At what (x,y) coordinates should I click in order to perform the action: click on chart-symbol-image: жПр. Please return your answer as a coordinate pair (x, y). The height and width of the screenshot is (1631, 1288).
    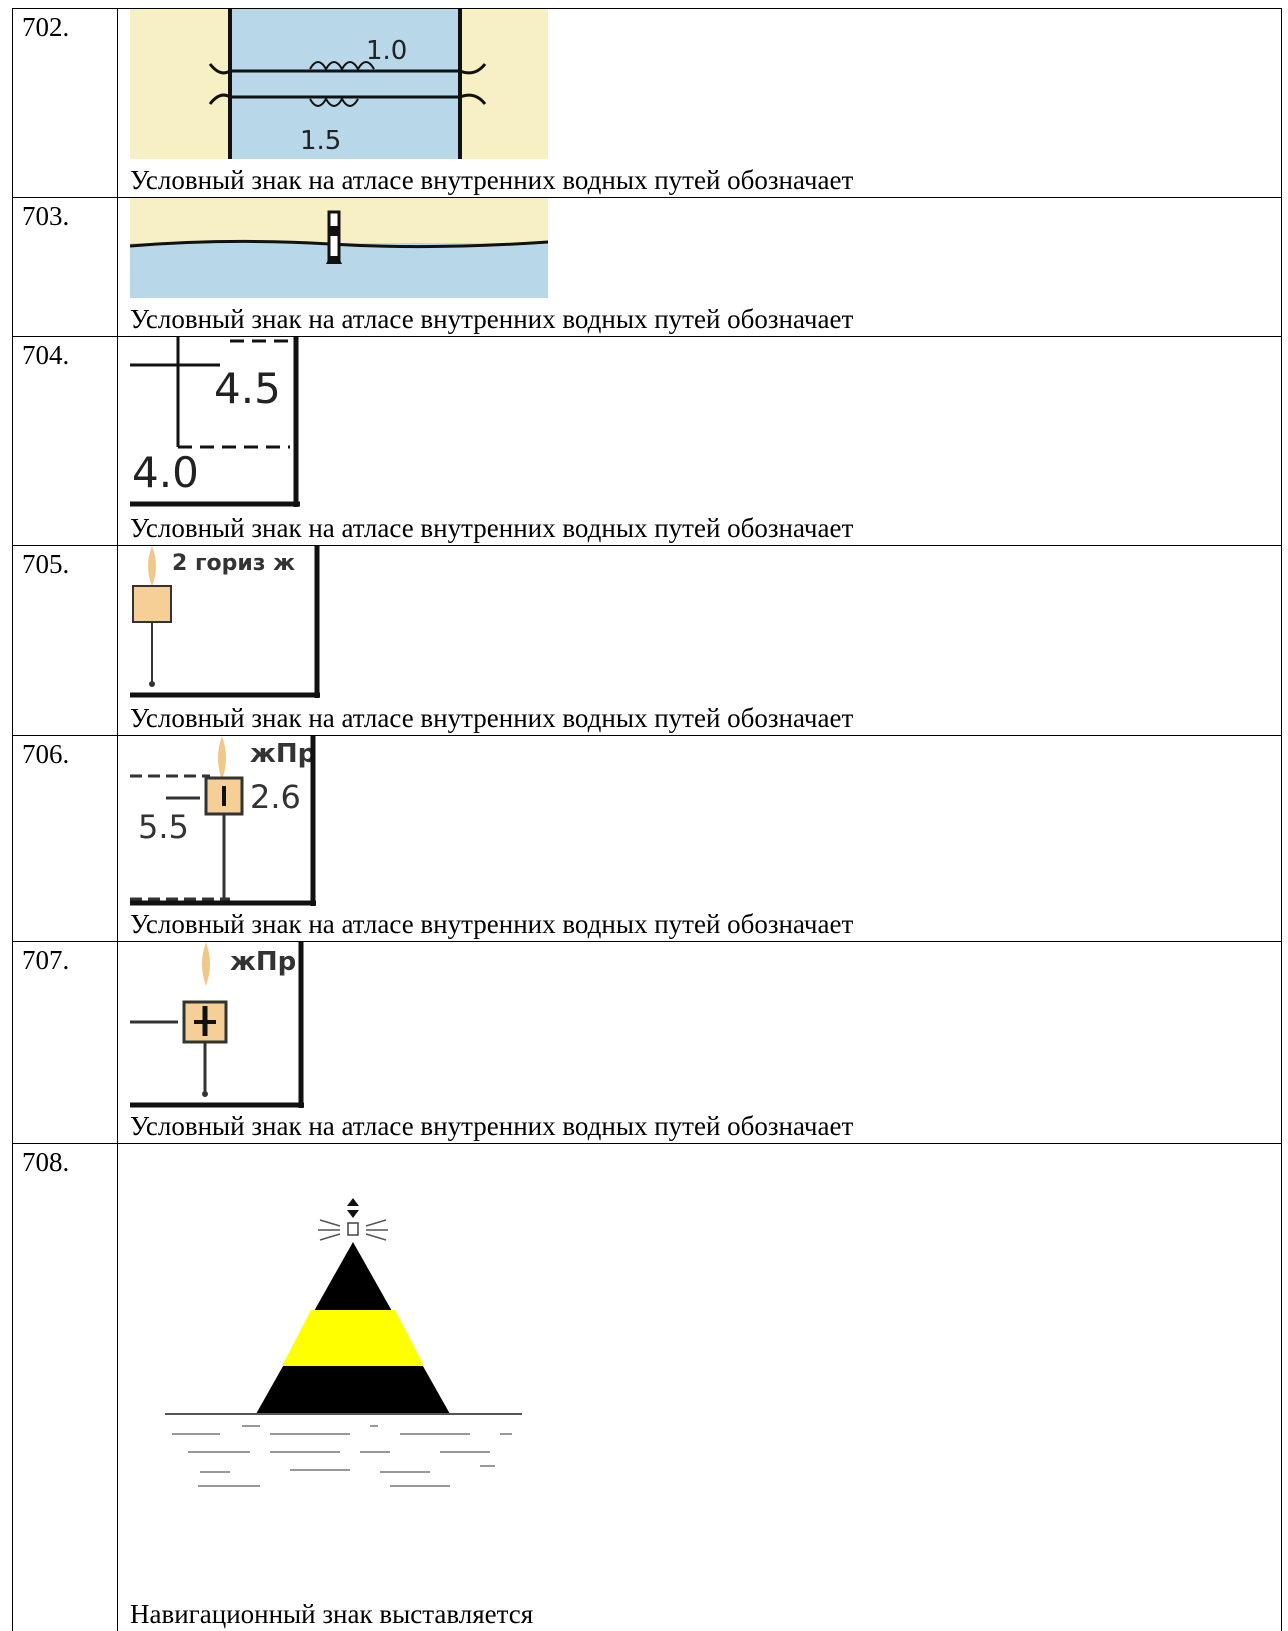
    Looking at the image, I should click on (218, 1025).